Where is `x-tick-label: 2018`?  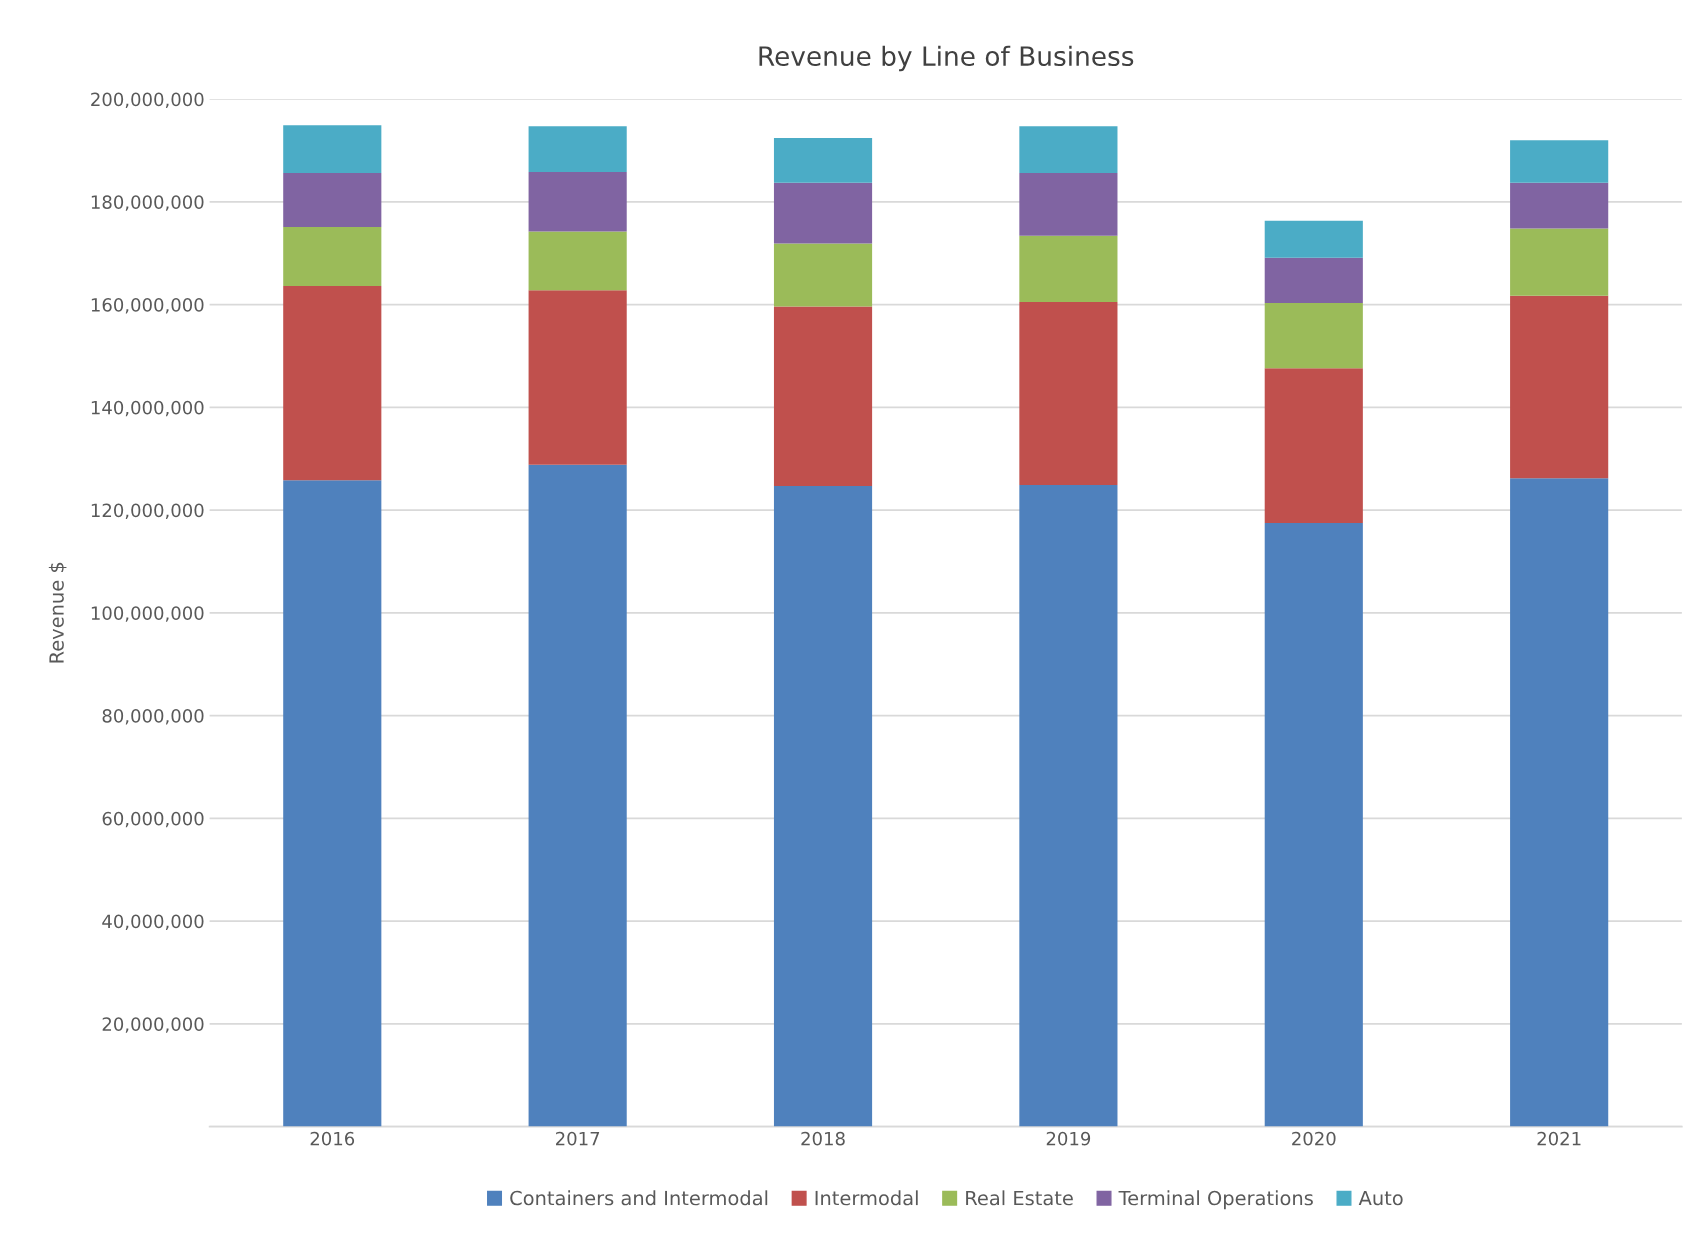 x-tick-label: 2018 is located at coordinates (823, 1138).